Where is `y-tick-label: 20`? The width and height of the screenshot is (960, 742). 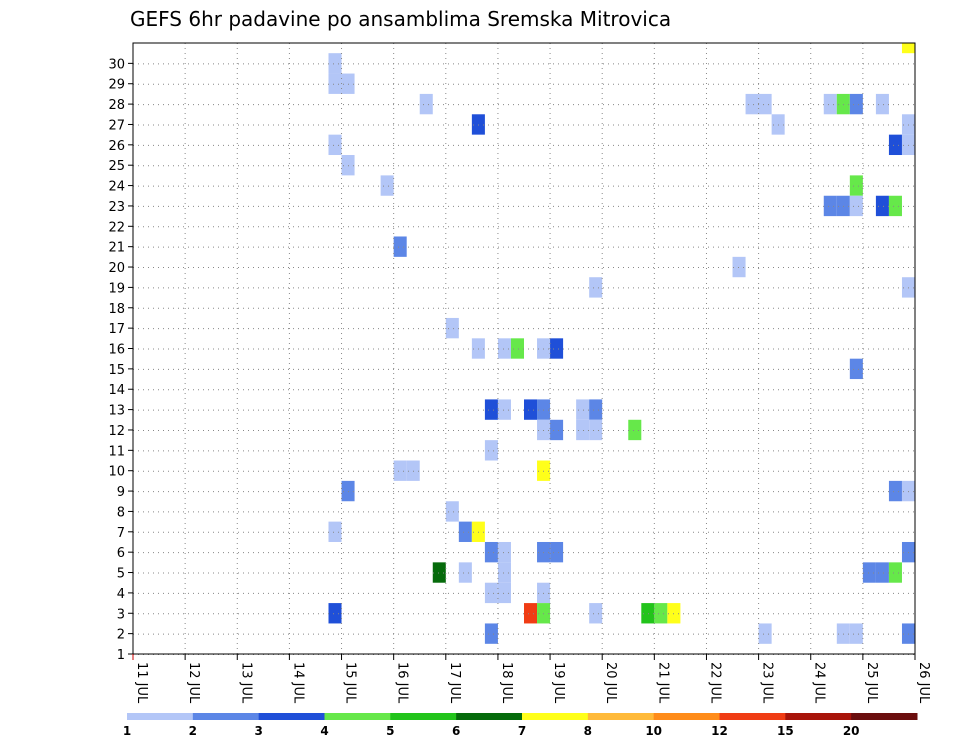
y-tick-label: 20 is located at coordinates (116, 268).